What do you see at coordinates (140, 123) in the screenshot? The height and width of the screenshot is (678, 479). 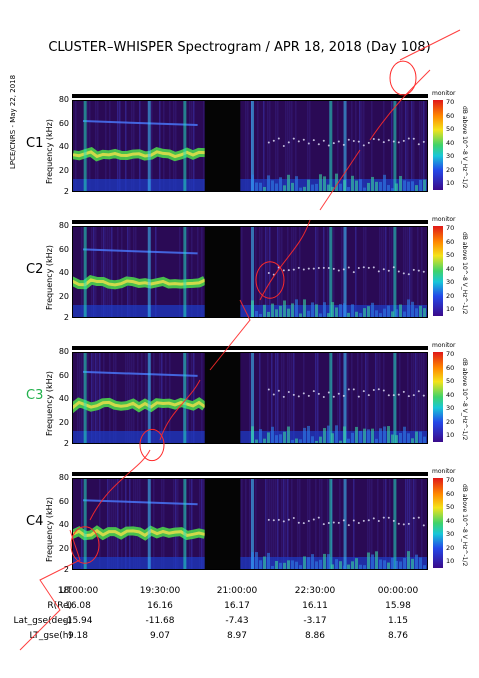 I see `harmonic-line` at bounding box center [140, 123].